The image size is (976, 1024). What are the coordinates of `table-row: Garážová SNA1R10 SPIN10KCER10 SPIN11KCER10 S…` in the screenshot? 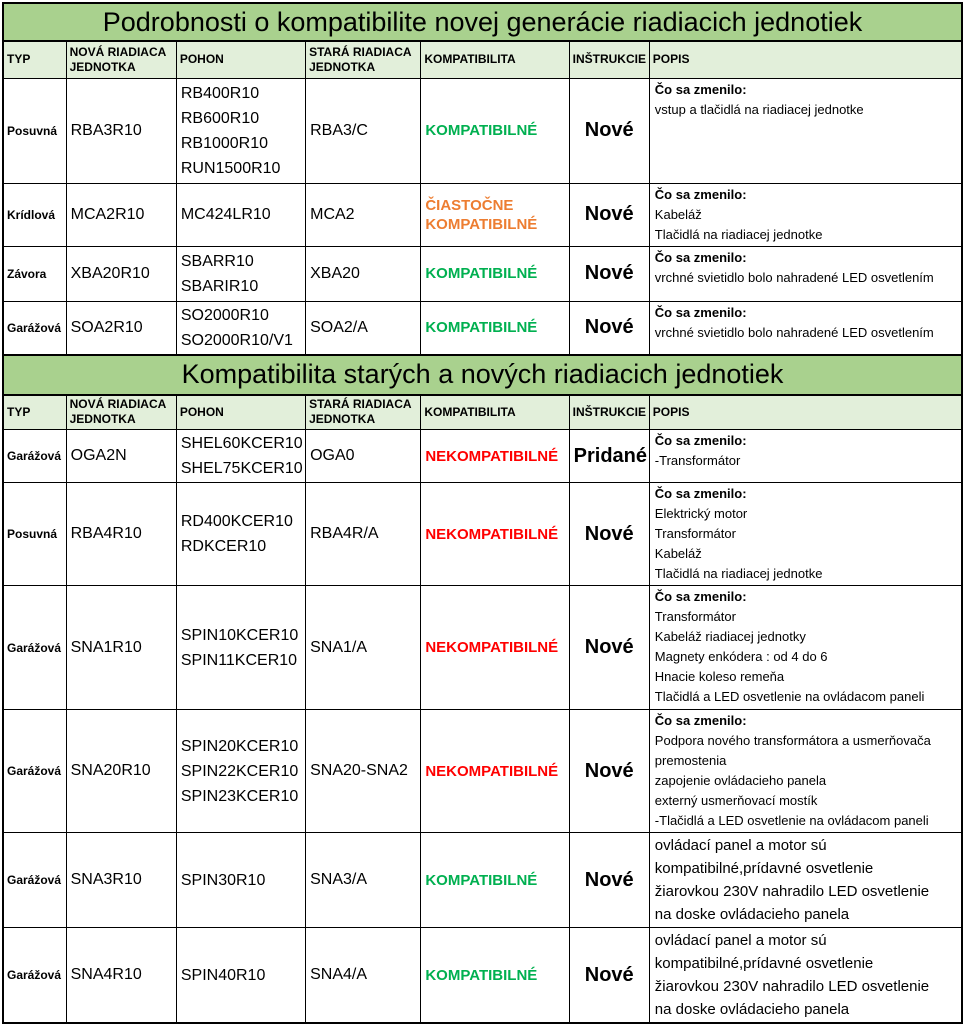 It's located at (482, 647).